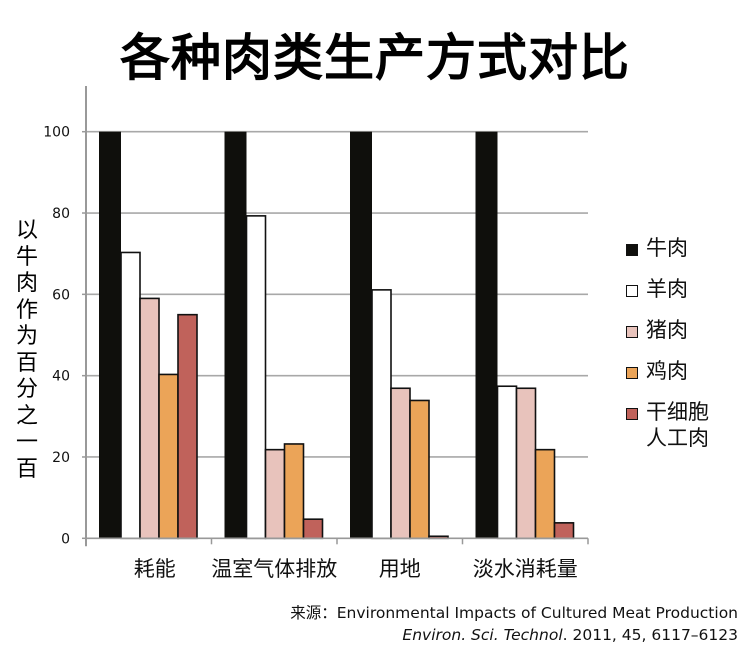 The width and height of the screenshot is (750, 670). I want to click on legend-item-chicken: 鸡肉, so click(667, 378).